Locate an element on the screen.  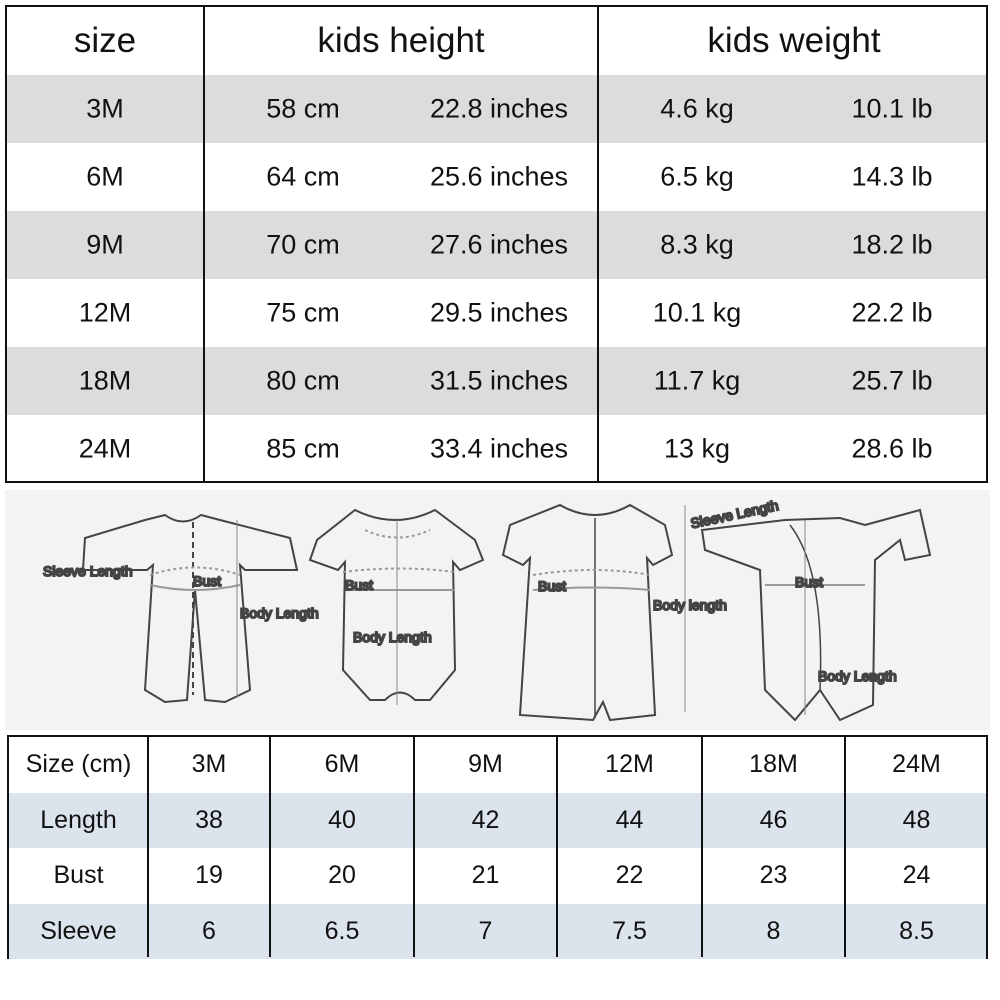
cell-kg: 6.5 kg is located at coordinates (697, 176).